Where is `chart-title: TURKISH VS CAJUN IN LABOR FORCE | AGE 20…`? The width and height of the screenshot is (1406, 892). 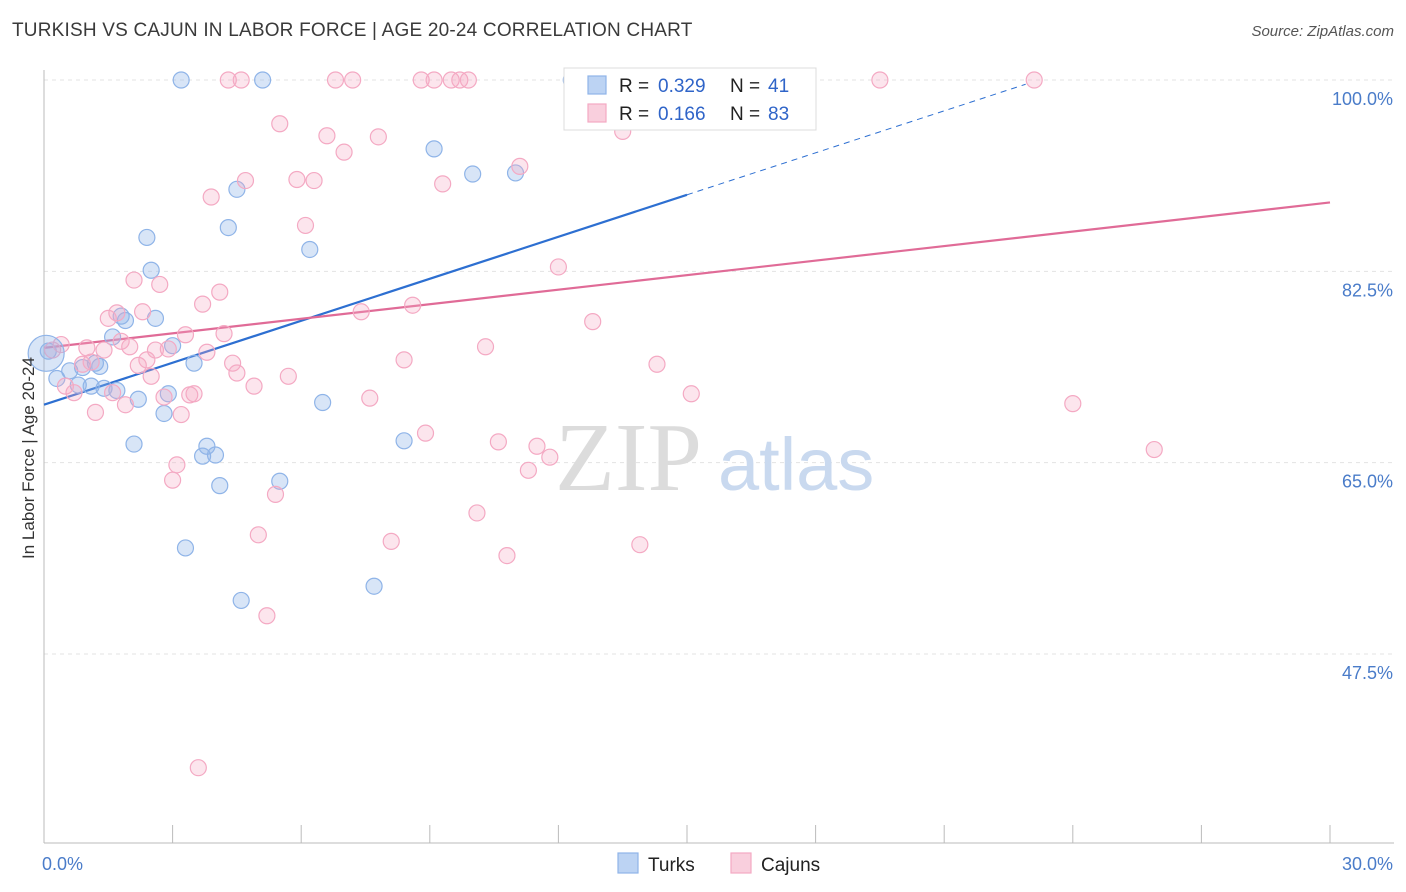
chart-title: TURKISH VS CAJUN IN LABOR FORCE | AGE 20… is located at coordinates (352, 30).